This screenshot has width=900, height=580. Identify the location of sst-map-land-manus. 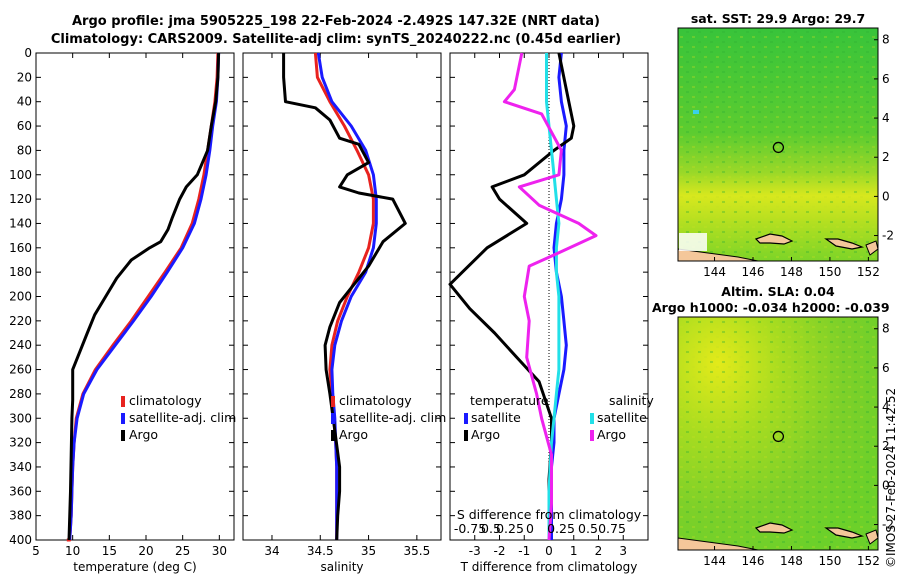
(774, 239).